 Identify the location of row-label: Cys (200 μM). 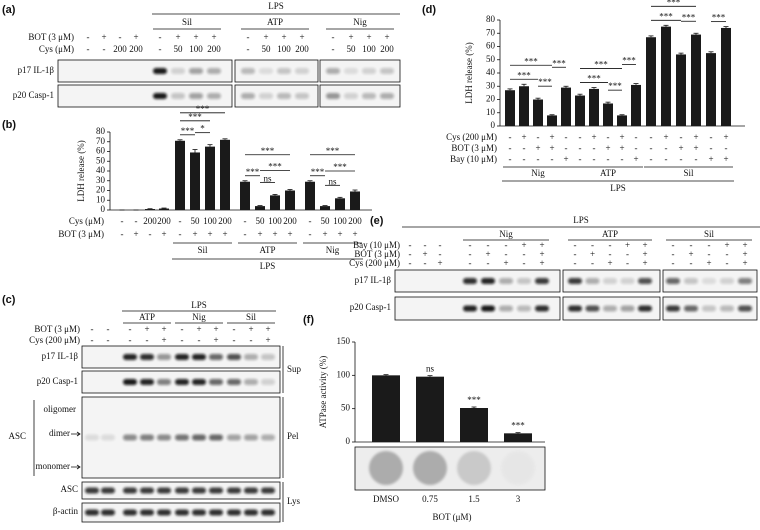
(471, 137).